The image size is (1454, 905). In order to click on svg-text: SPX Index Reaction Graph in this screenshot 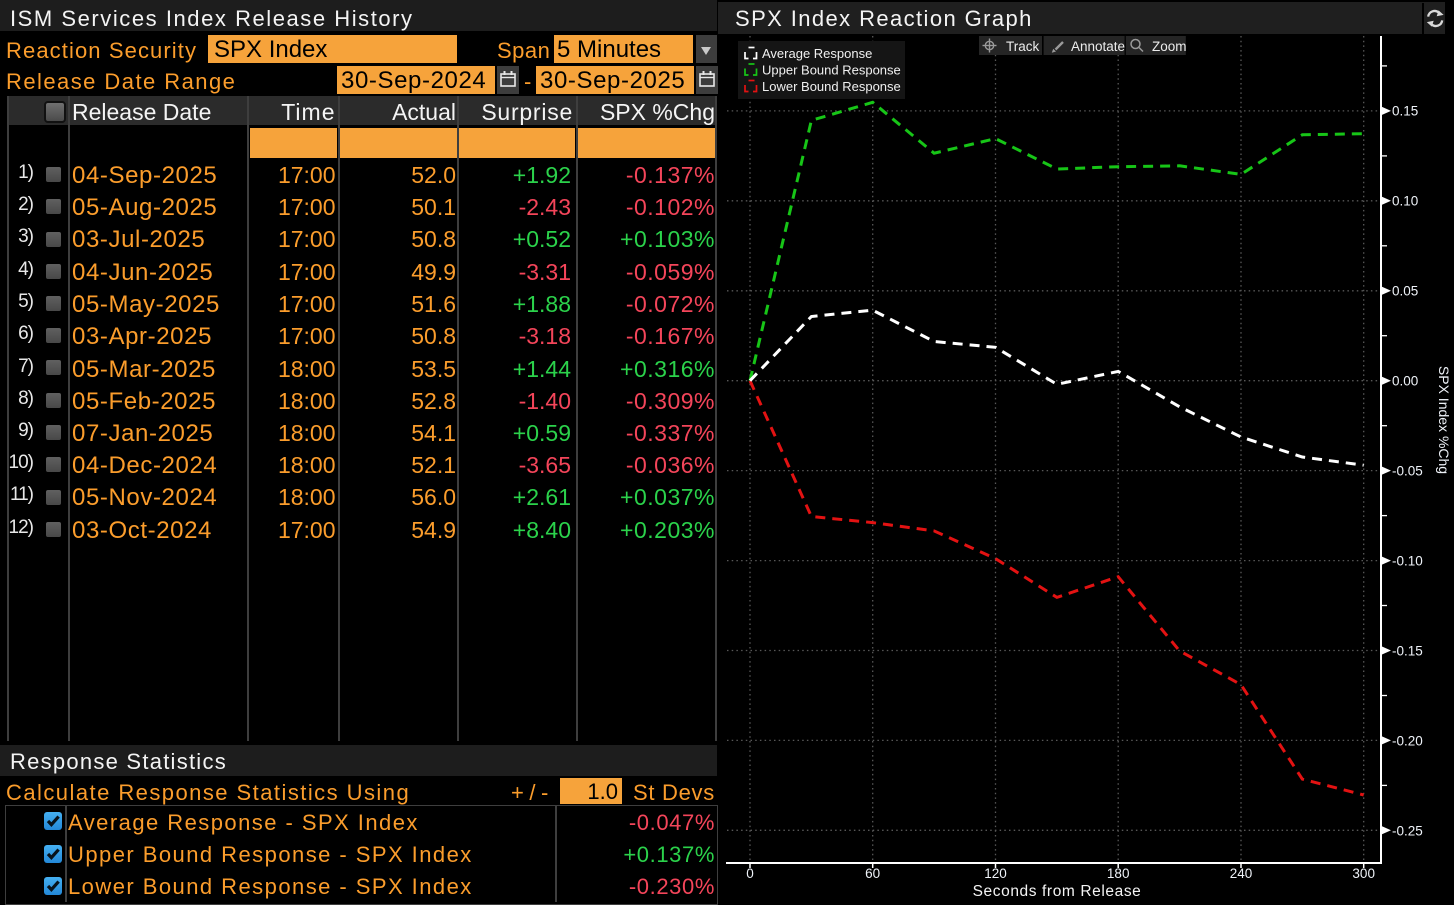, I will do `click(884, 18)`.